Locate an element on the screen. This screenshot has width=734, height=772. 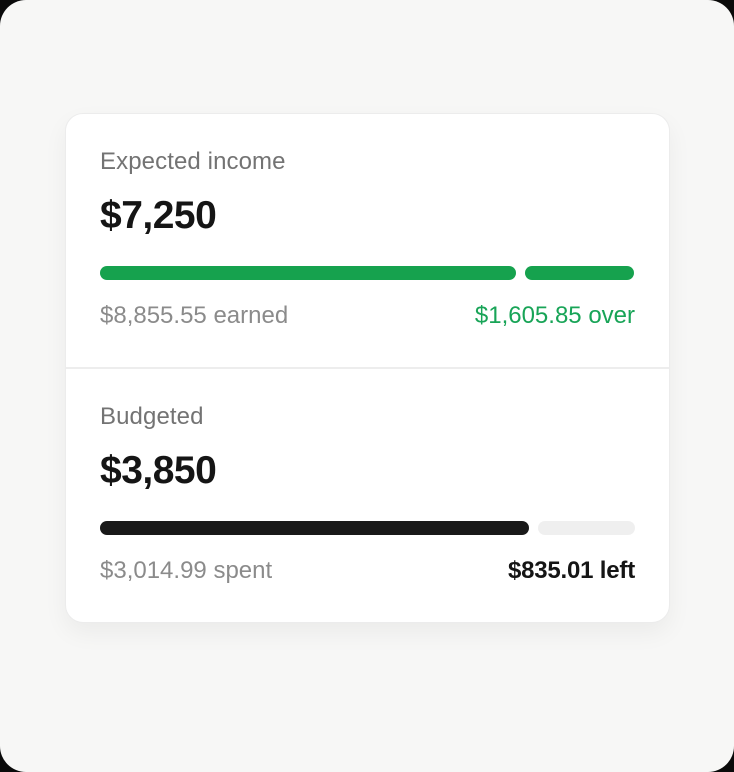
expected-income-amount: $7,250 is located at coordinates (158, 215).